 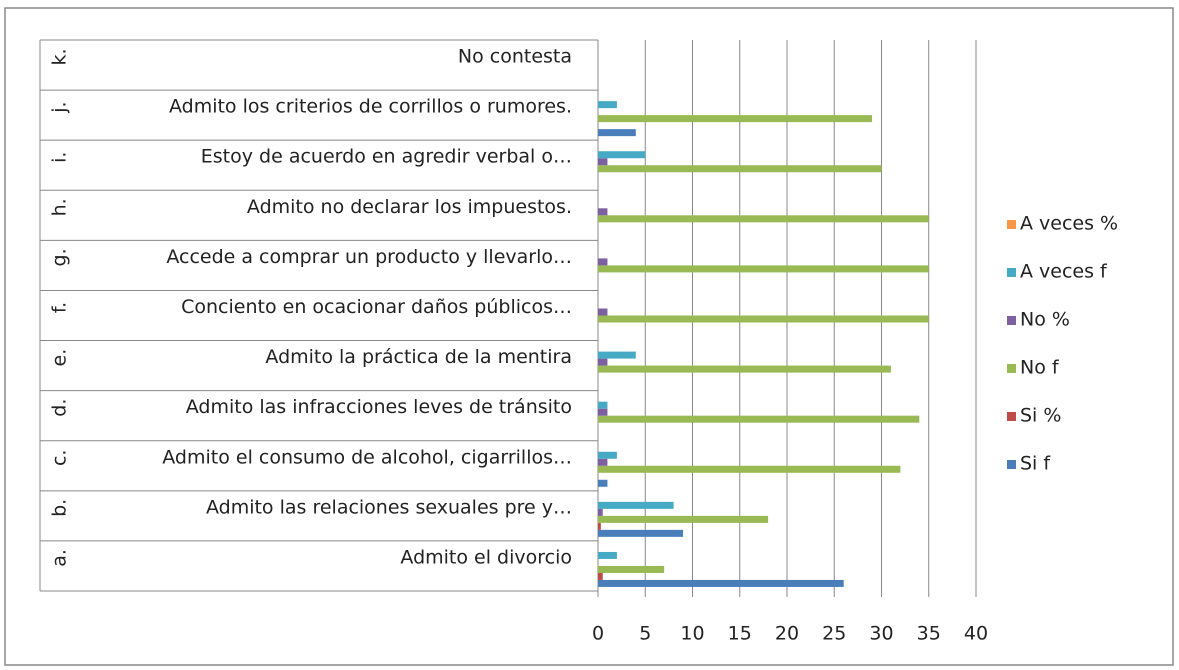 What do you see at coordinates (60, 157) in the screenshot?
I see `category-letter: i.` at bounding box center [60, 157].